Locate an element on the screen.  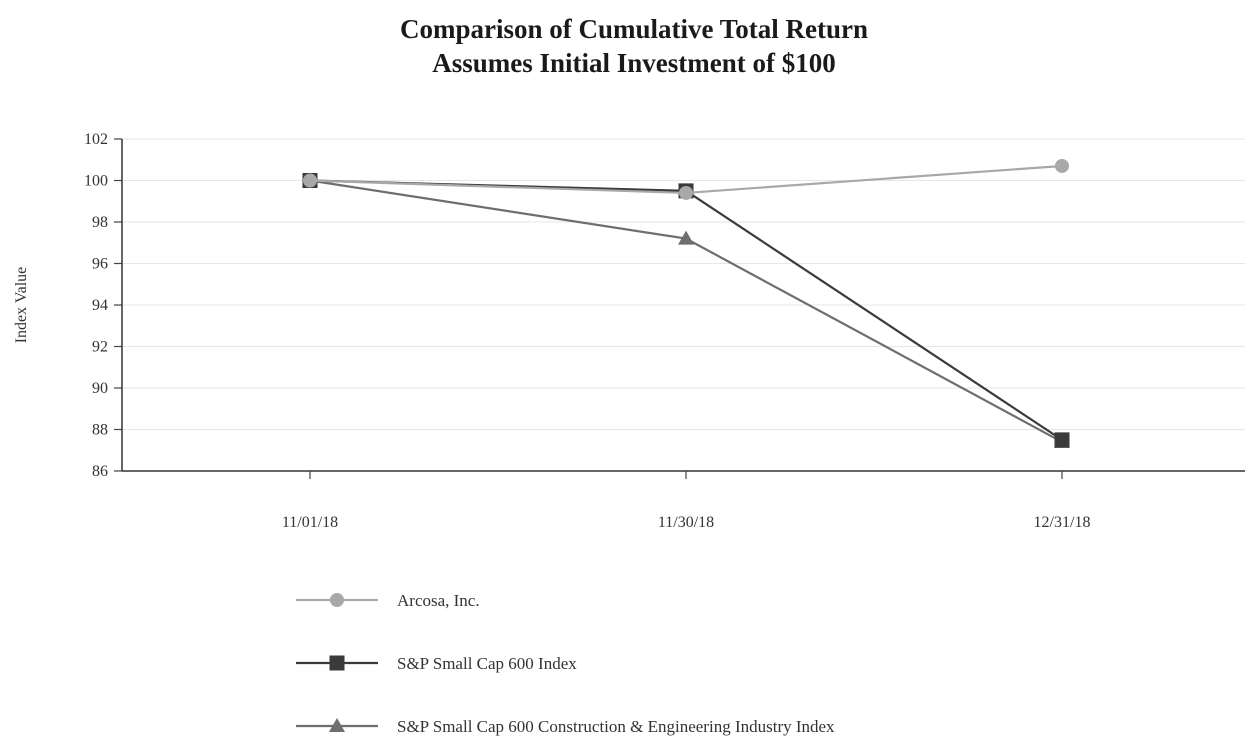
x-tick-label: 11/30/18 is located at coordinates (686, 522).